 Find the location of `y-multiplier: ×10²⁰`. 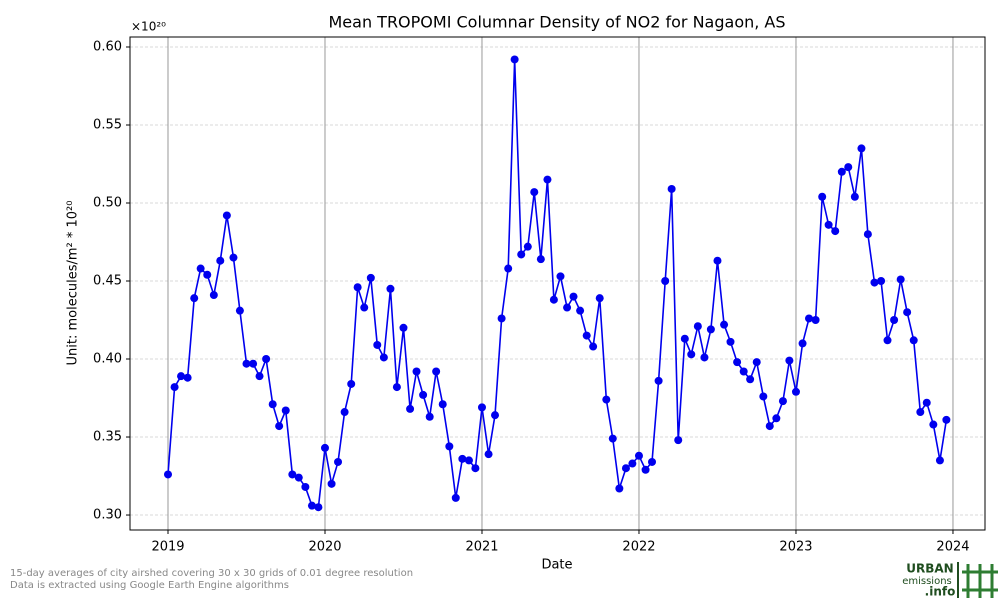

y-multiplier: ×10²⁰ is located at coordinates (148, 27).